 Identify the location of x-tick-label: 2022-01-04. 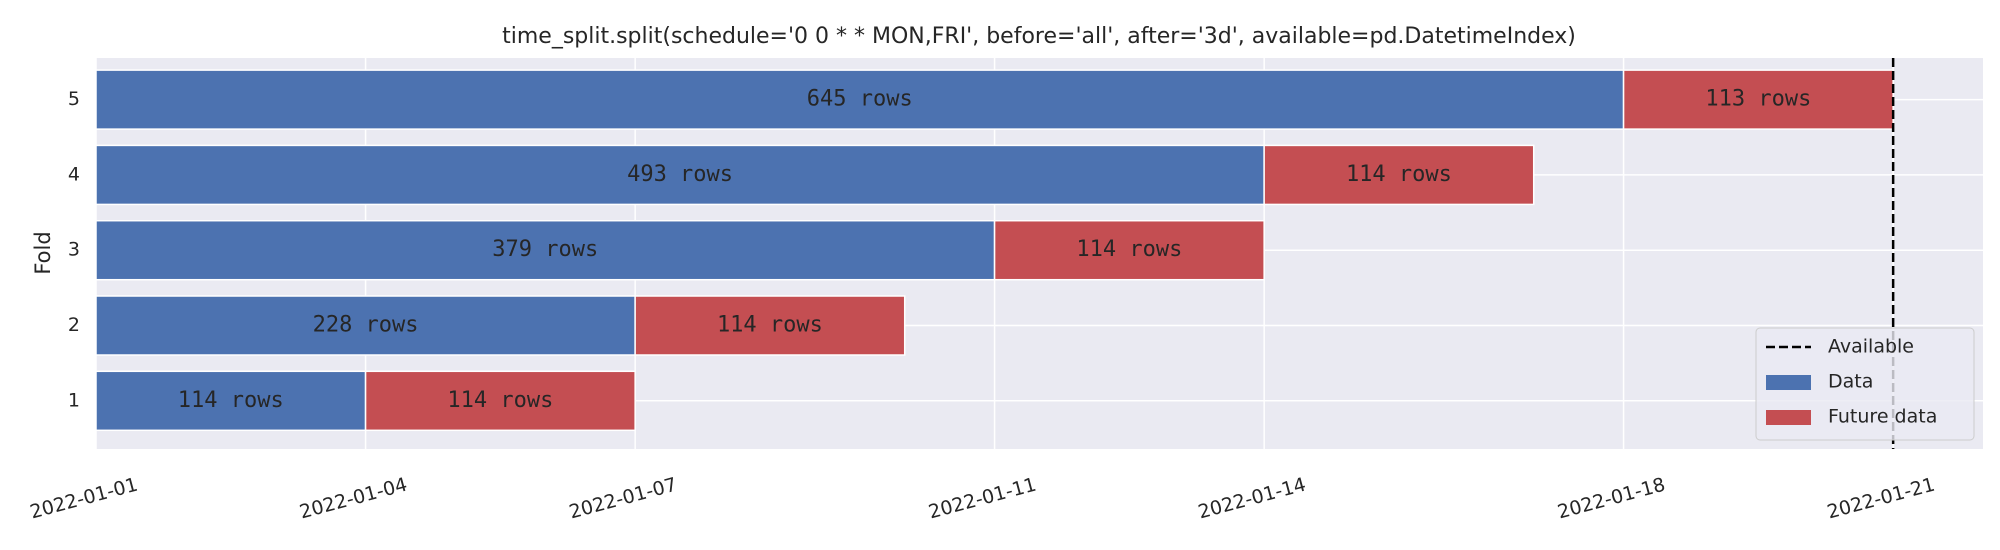
(353, 499).